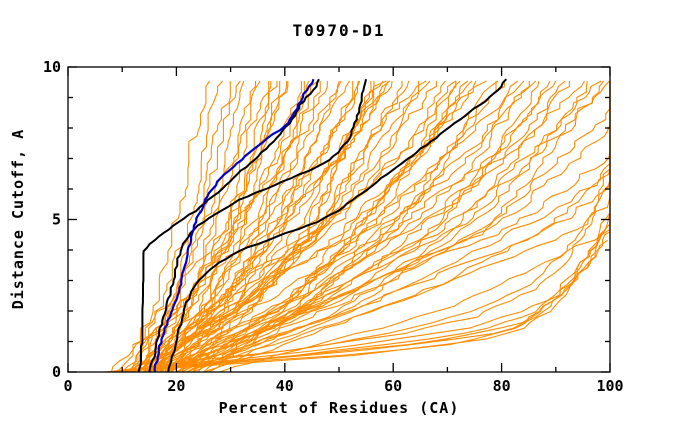 The width and height of the screenshot is (680, 440). I want to click on x-tick-label: 100, so click(609, 386).